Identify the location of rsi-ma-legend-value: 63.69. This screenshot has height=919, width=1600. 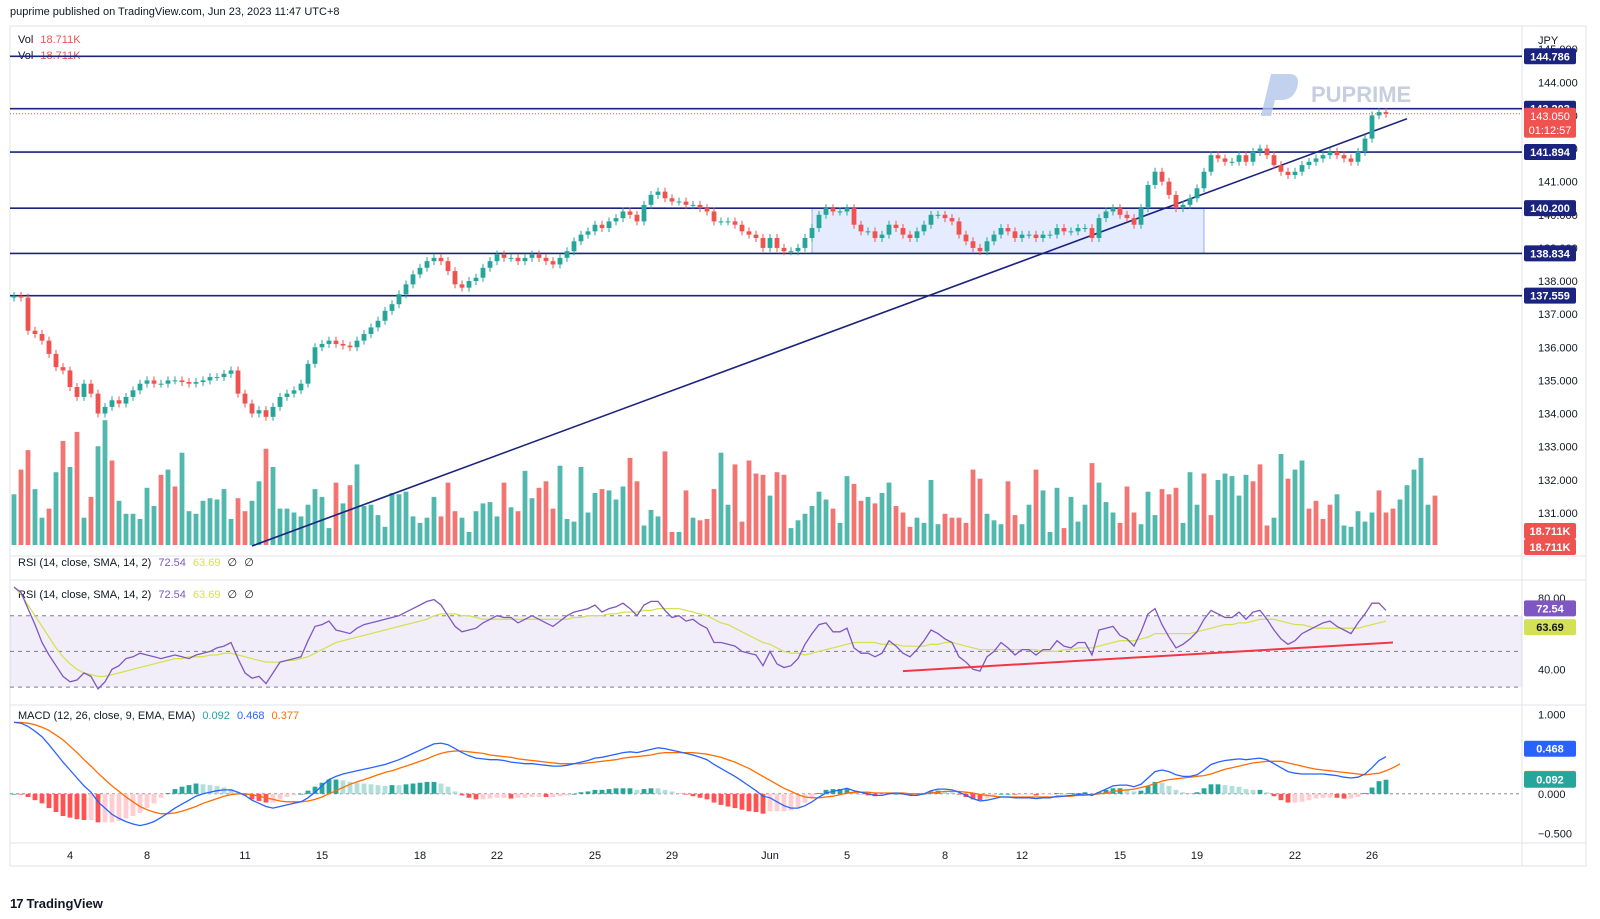
(206, 563).